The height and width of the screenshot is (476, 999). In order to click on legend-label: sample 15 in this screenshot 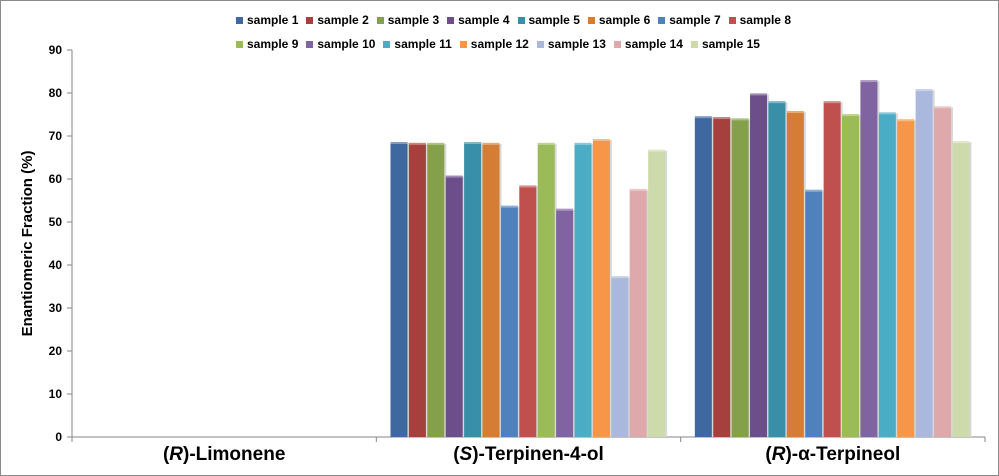, I will do `click(730, 44)`.